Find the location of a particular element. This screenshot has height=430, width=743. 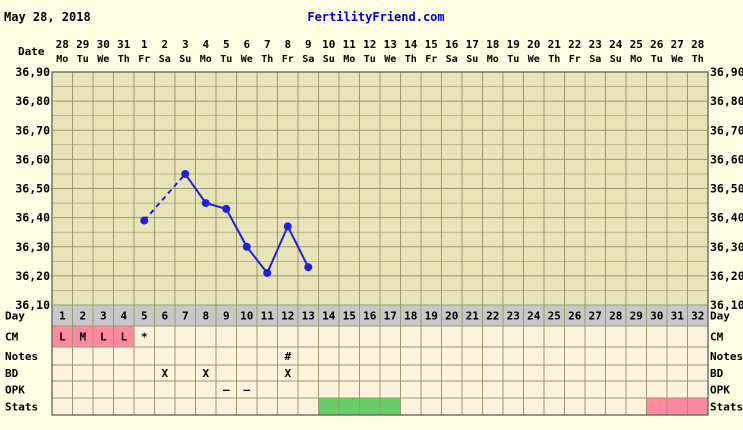

date-label: 10 is located at coordinates (328, 44).